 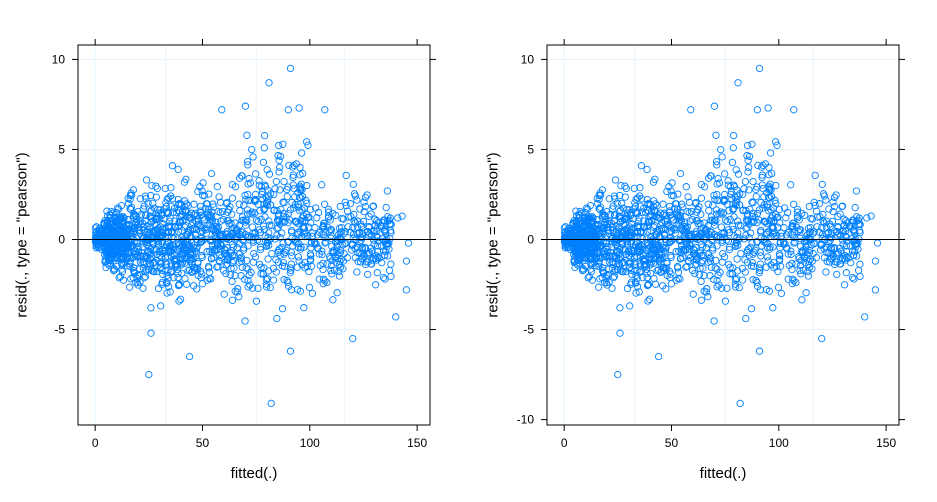 What do you see at coordinates (526, 420) in the screenshot?
I see `y-tick-label: -10` at bounding box center [526, 420].